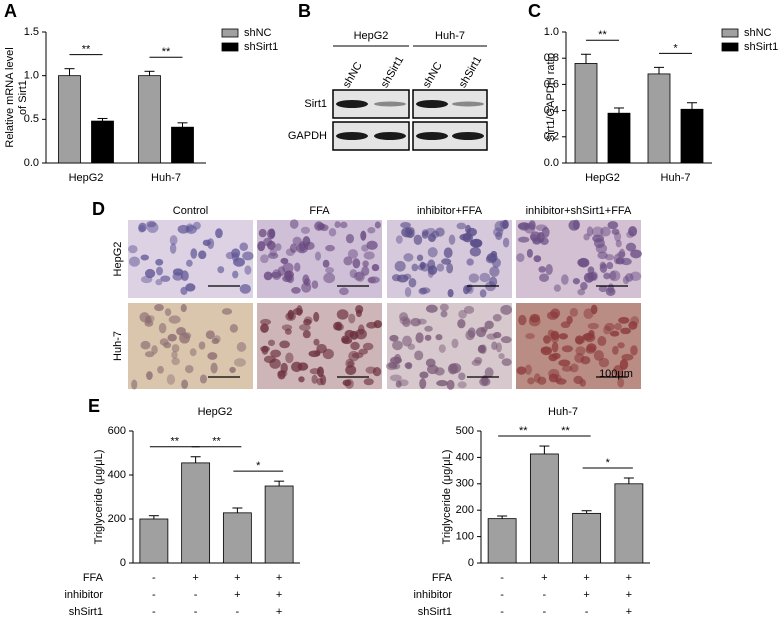  What do you see at coordinates (230, 47) in the screenshot?
I see `legend-swatch` at bounding box center [230, 47].